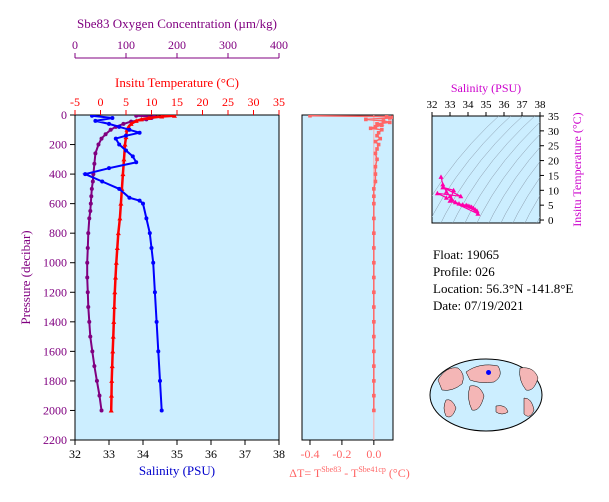 The height and width of the screenshot is (502, 609). I want to click on difference-tick-label: -0.4, so click(309, 454).